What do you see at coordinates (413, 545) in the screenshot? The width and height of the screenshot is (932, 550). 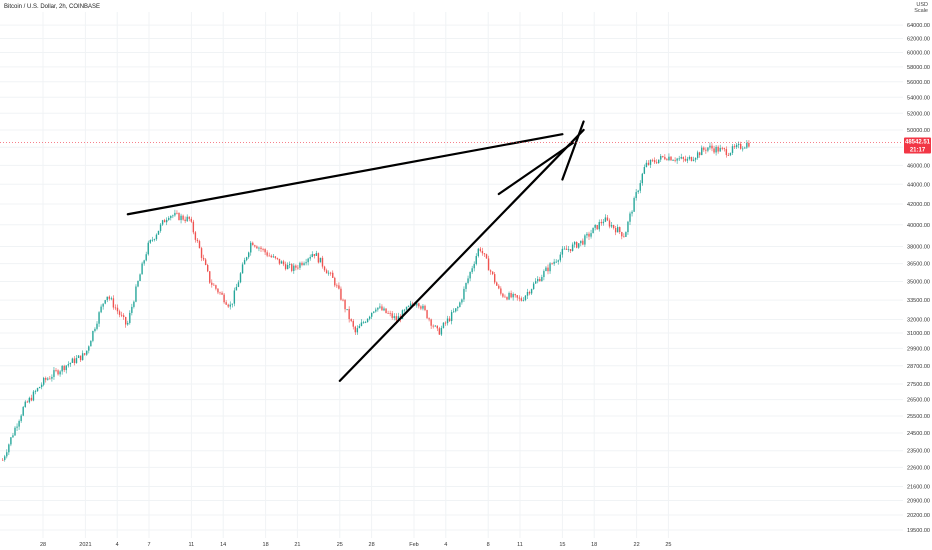 I see `time-axis-tick: Feb` at bounding box center [413, 545].